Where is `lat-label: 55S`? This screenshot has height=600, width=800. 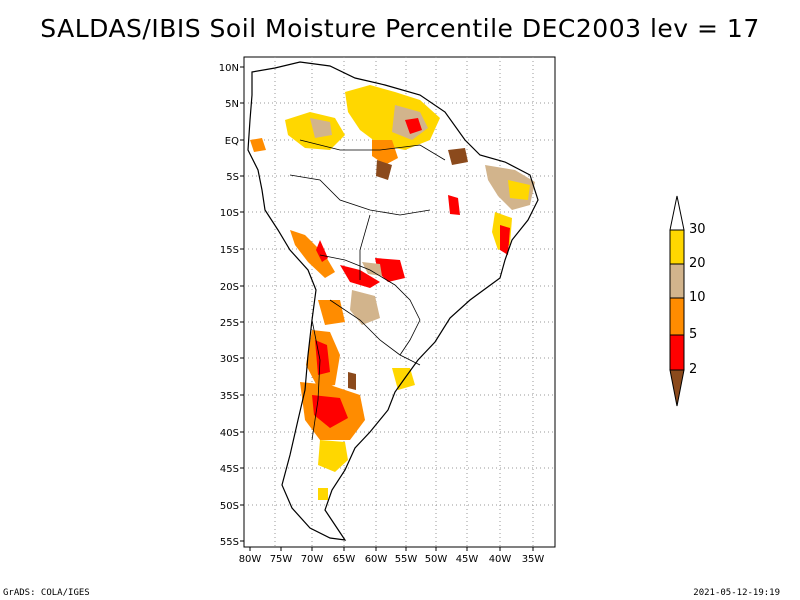
lat-label: 55S is located at coordinates (229, 542).